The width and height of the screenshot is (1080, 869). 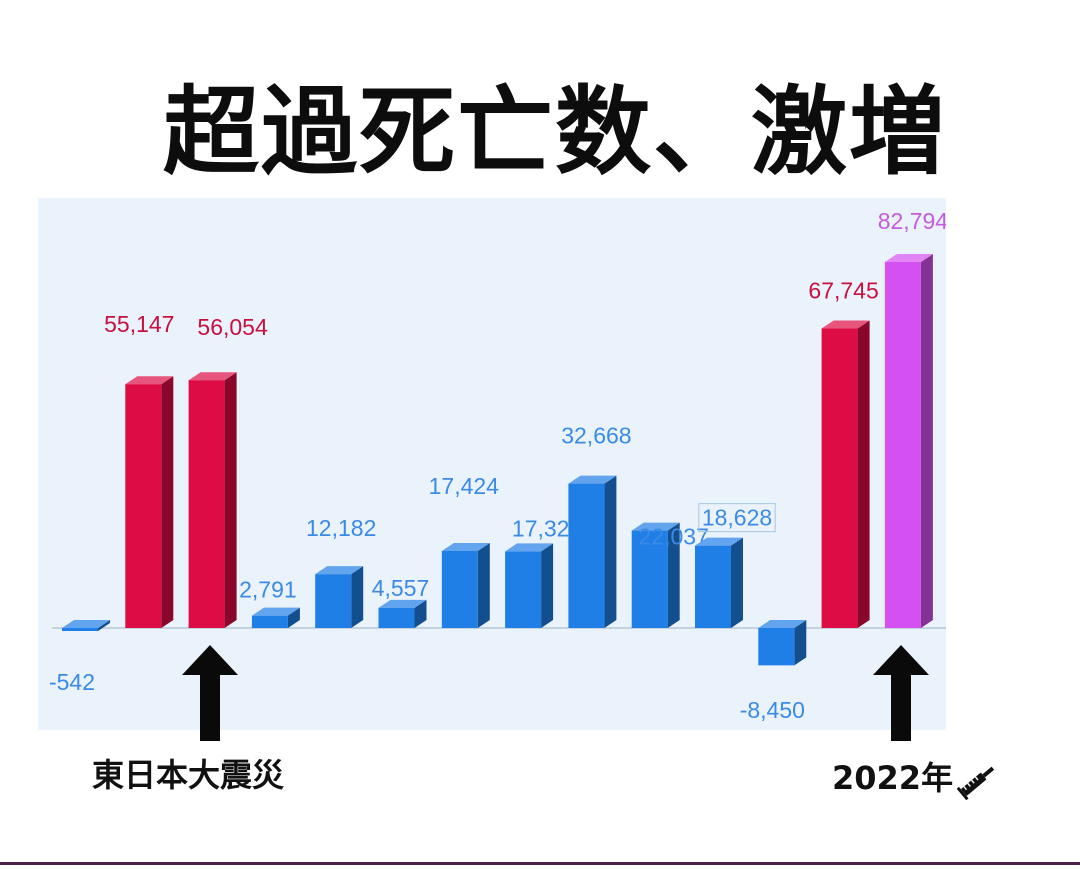 I want to click on earthquake-label: 東日本大震災, so click(x=188, y=775).